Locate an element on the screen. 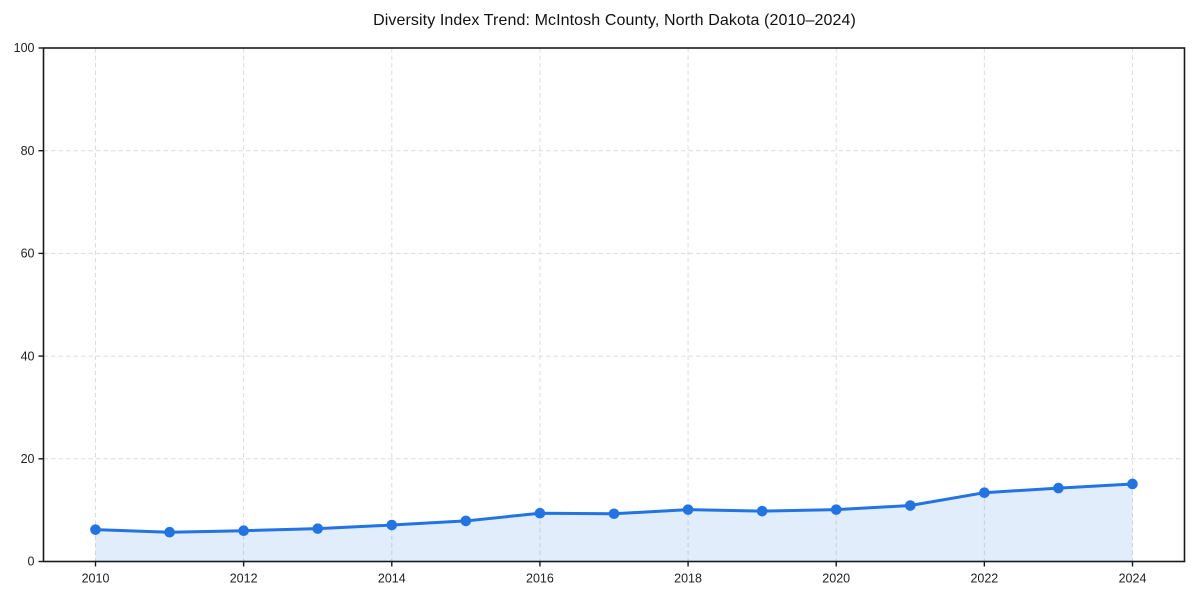 This screenshot has width=1200, height=600. data-point-2024 is located at coordinates (1132, 484).